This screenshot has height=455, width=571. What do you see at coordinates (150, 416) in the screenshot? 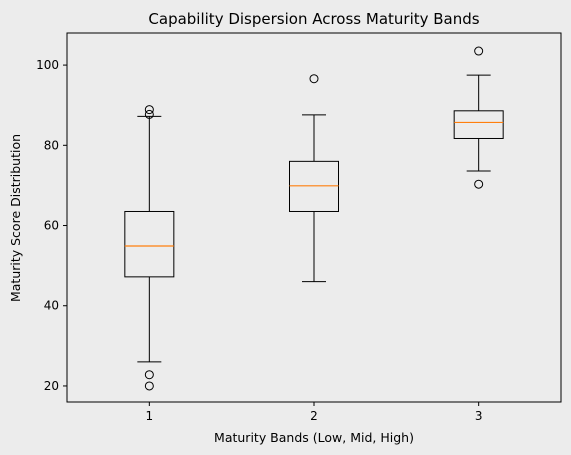
I see `x-tick-label: 1` at bounding box center [150, 416].